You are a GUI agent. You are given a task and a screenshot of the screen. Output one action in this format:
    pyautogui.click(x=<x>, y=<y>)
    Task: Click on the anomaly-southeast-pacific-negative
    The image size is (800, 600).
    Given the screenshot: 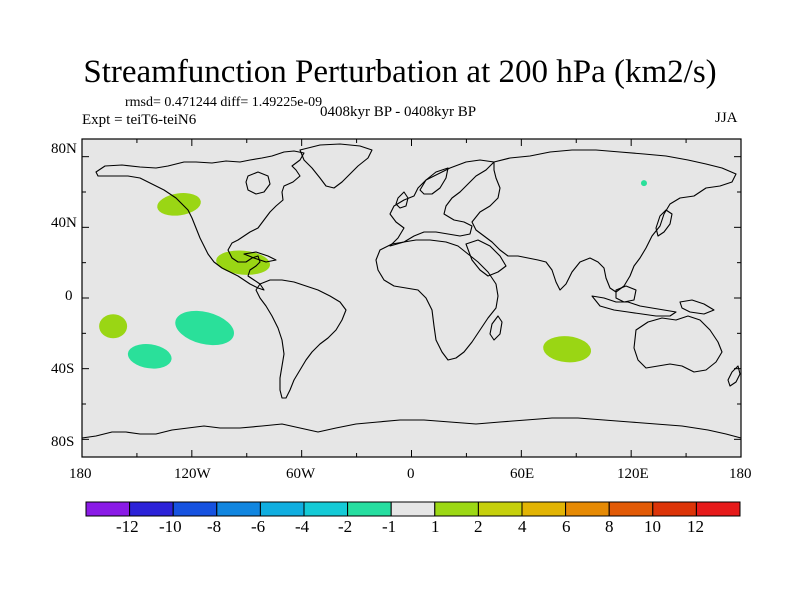 What is the action you would take?
    pyautogui.click(x=205, y=328)
    